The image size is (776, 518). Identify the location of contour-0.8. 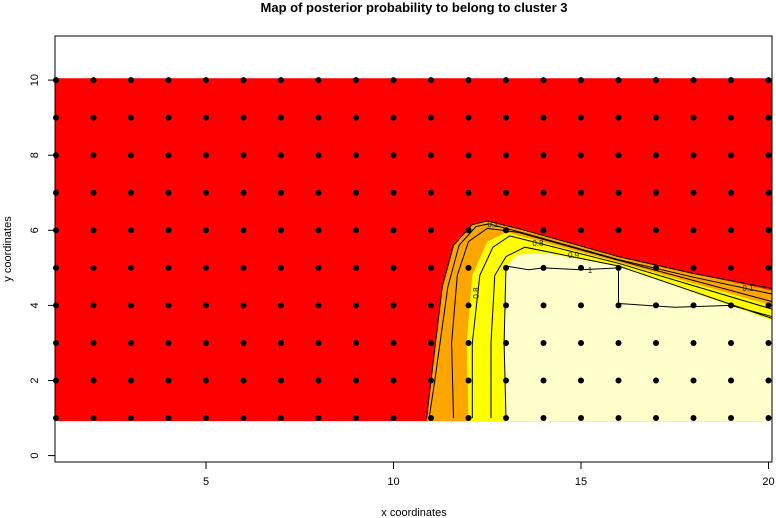
(622, 327).